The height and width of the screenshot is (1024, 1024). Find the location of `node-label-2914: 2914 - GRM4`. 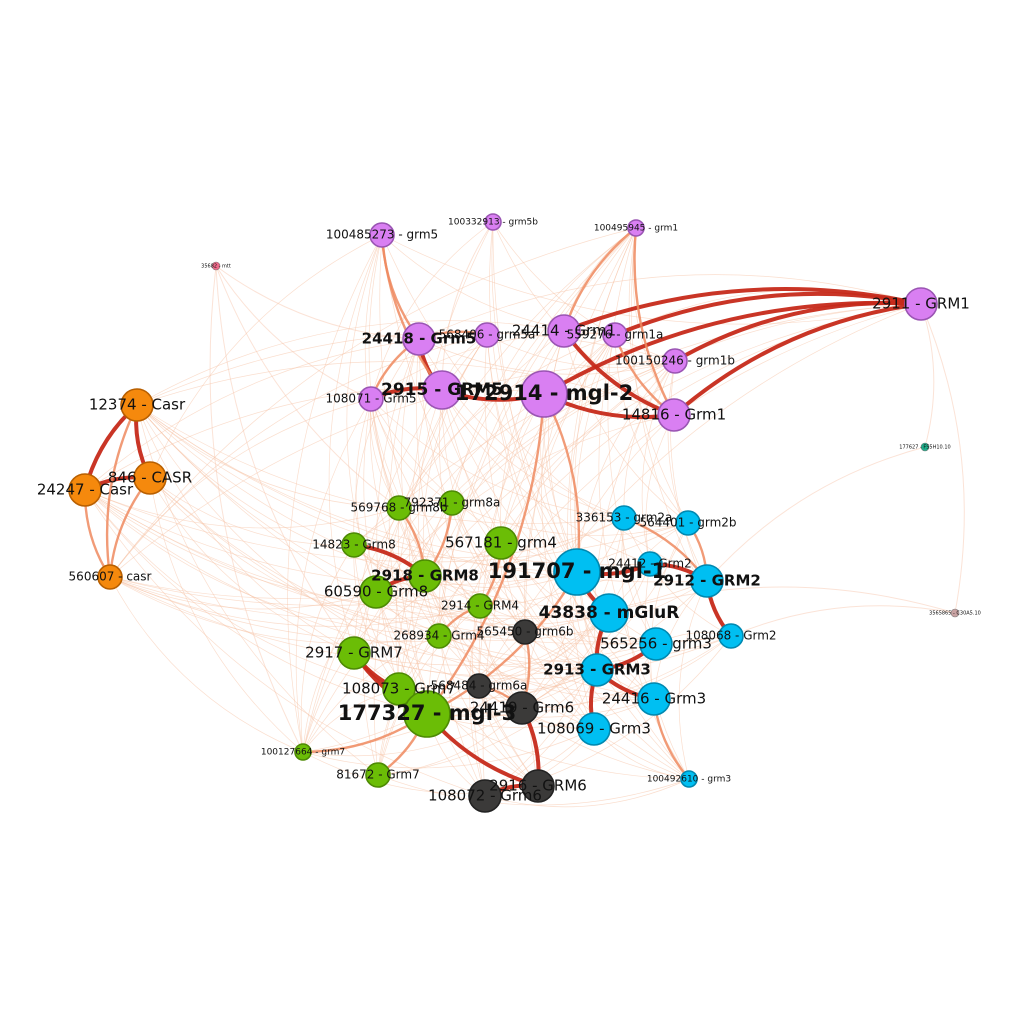

node-label-2914: 2914 - GRM4 is located at coordinates (480, 606).